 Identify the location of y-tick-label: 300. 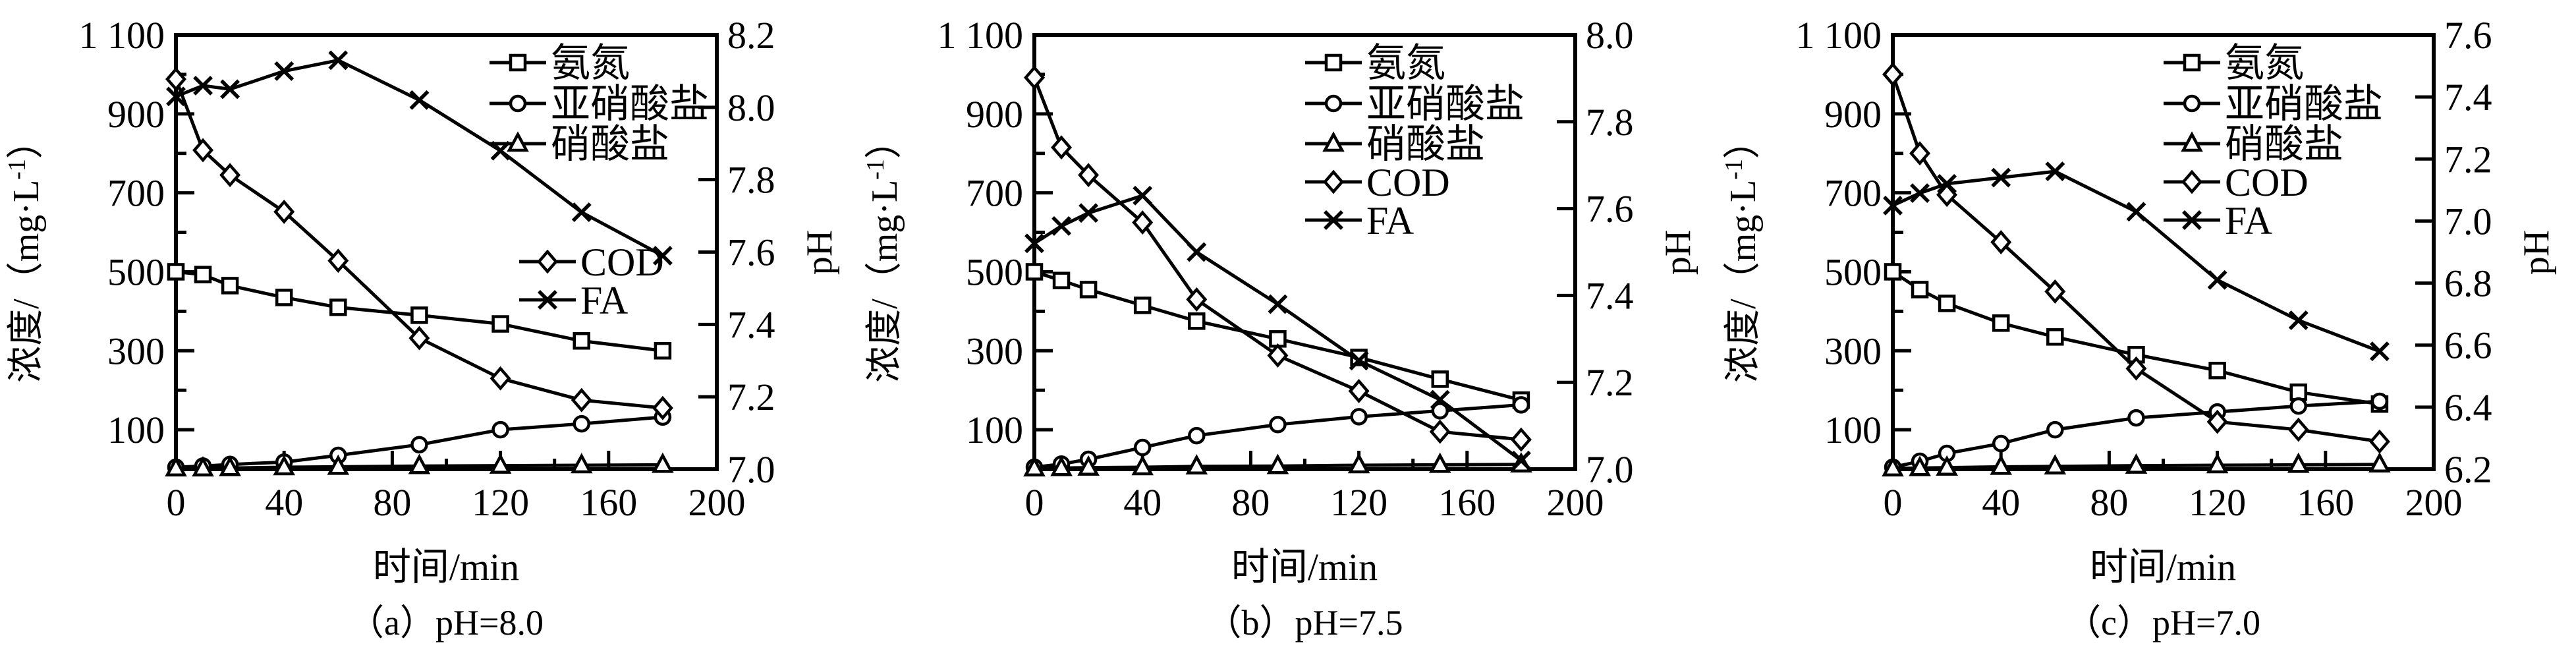
(136, 350).